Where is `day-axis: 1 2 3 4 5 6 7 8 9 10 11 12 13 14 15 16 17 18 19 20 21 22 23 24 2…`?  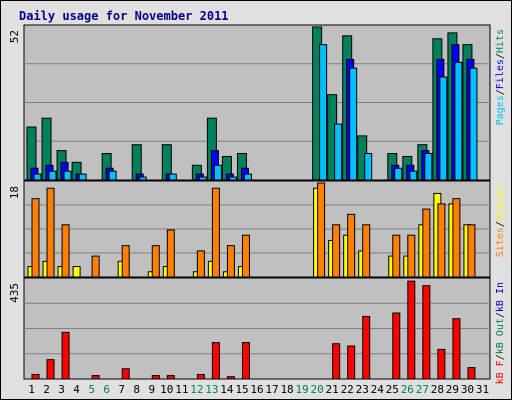 day-axis: 1 2 3 4 5 6 7 8 9 10 11 12 13 14 15 16 17 18 19 20 21 22 23 24 2… is located at coordinates (258, 389).